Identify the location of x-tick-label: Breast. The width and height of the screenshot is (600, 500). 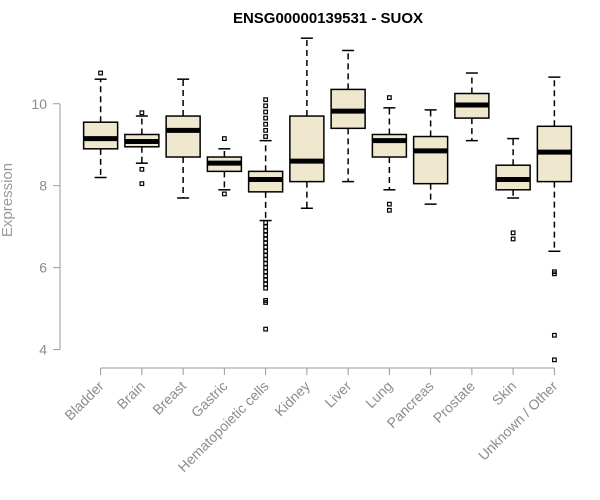
(169, 398).